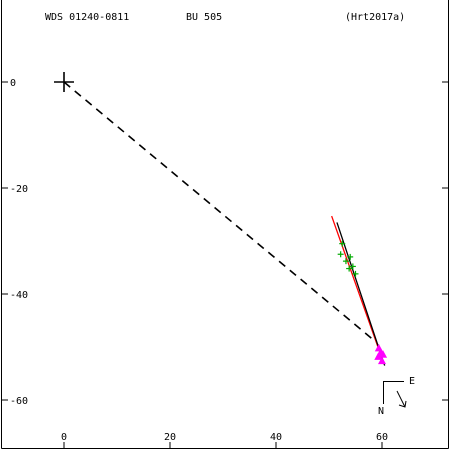 This screenshot has width=450, height=450. What do you see at coordinates (170, 437) in the screenshot?
I see `x-tick-label: 20` at bounding box center [170, 437].